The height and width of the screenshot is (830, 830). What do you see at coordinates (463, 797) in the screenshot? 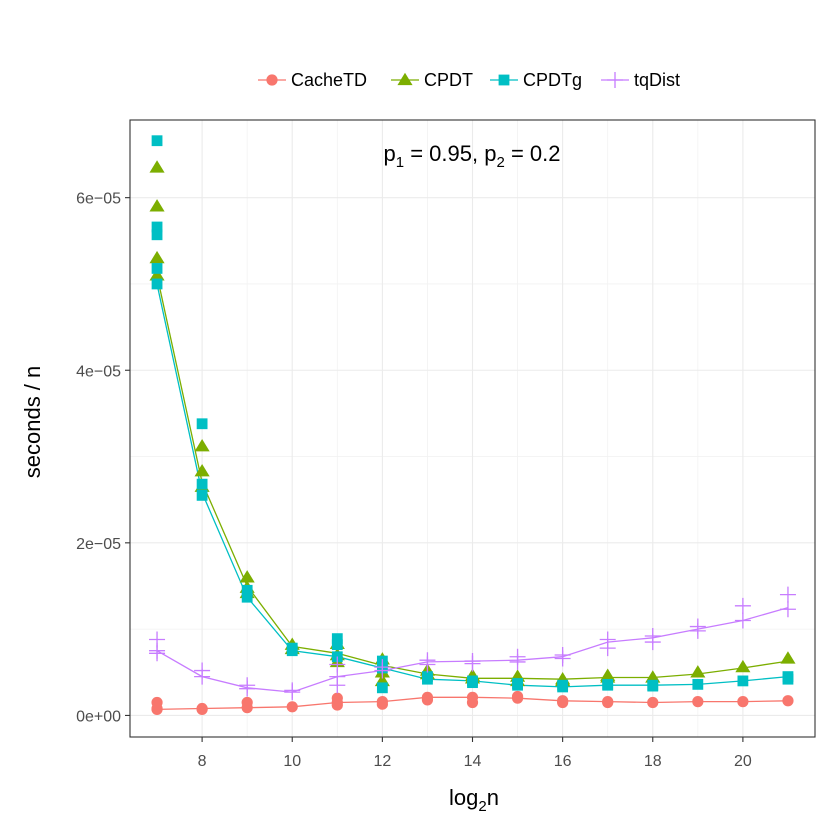
I see `x-axis-title-base: log` at bounding box center [463, 797].